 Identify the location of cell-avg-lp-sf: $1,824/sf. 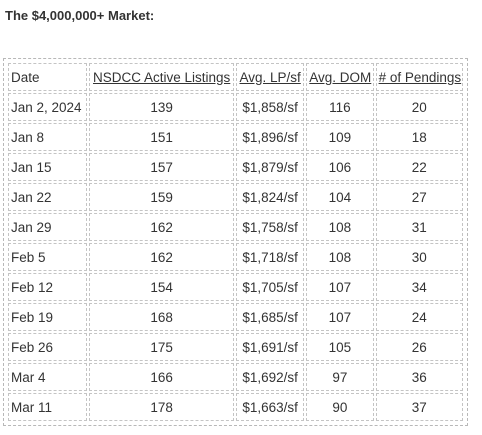
(270, 197).